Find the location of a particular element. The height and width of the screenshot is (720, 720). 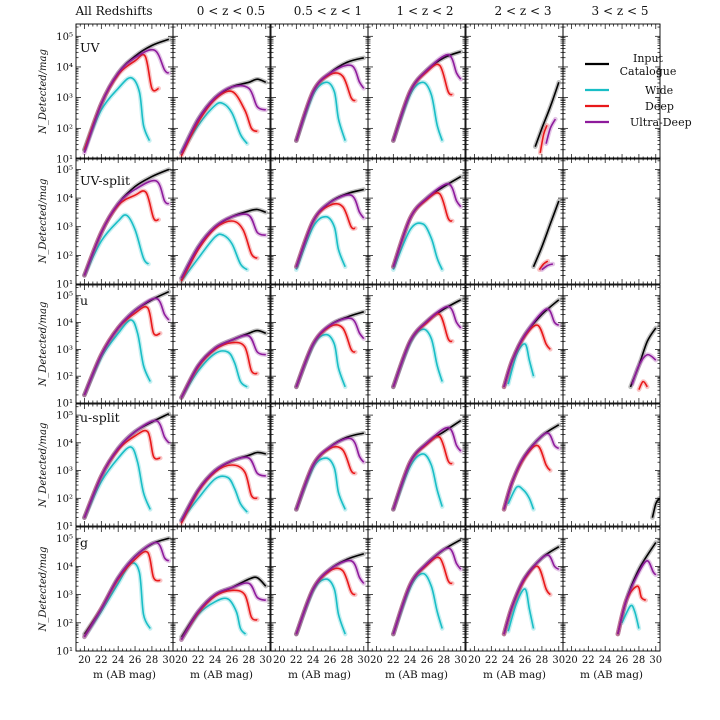

row-label-u: u is located at coordinates (84, 300).